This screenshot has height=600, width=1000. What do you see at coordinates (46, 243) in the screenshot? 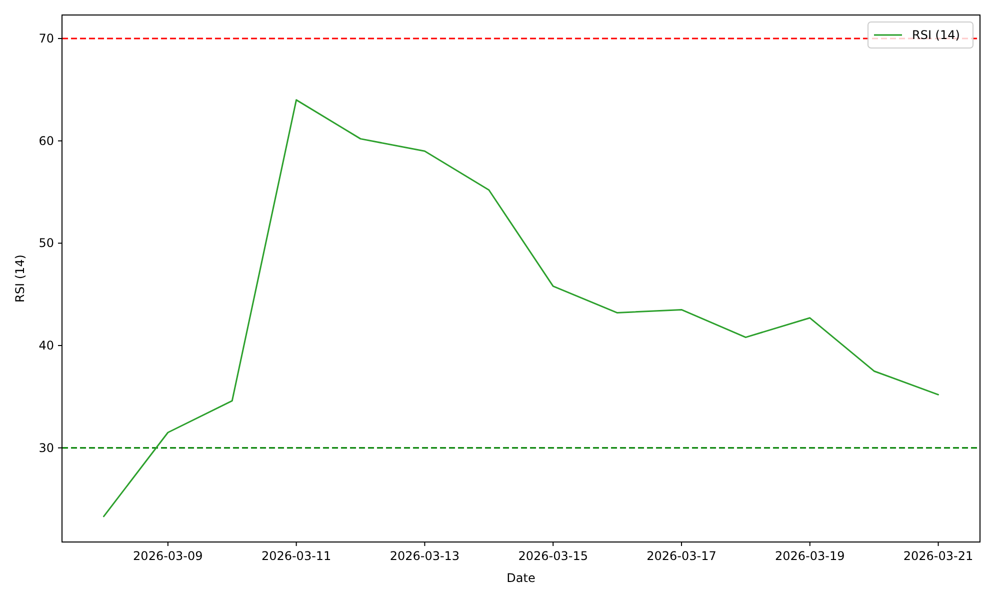
I see `y-tick-label: 50` at bounding box center [46, 243].